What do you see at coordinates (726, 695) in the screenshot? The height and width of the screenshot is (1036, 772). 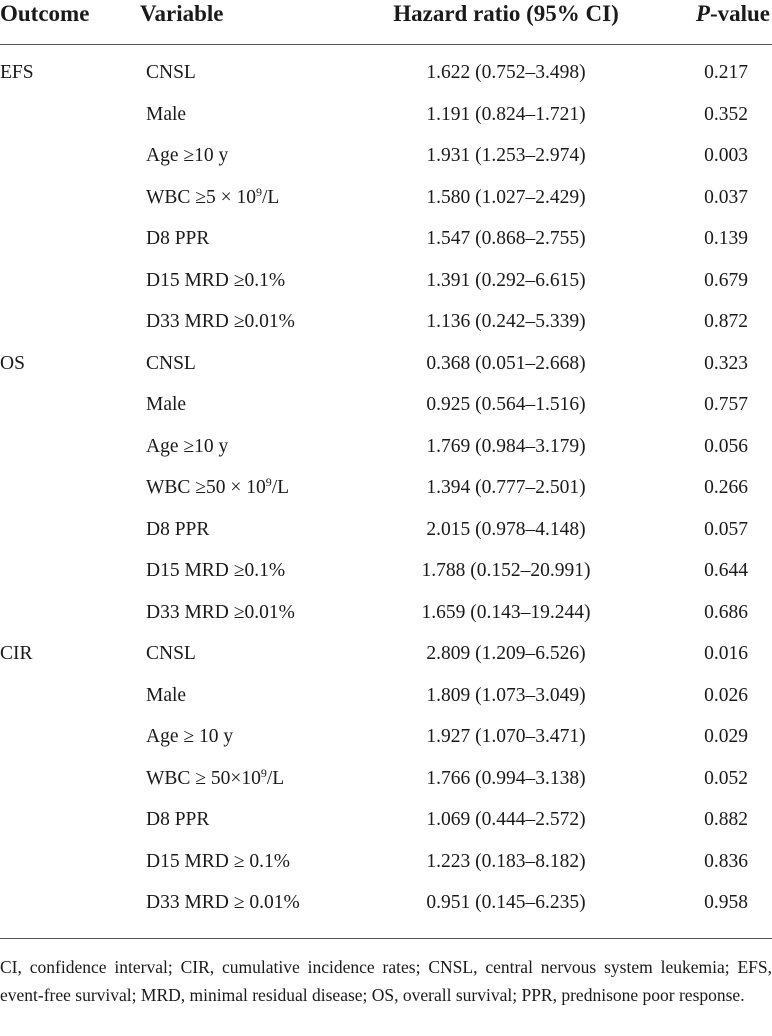 I see `cell-p-value: 0.026` at bounding box center [726, 695].